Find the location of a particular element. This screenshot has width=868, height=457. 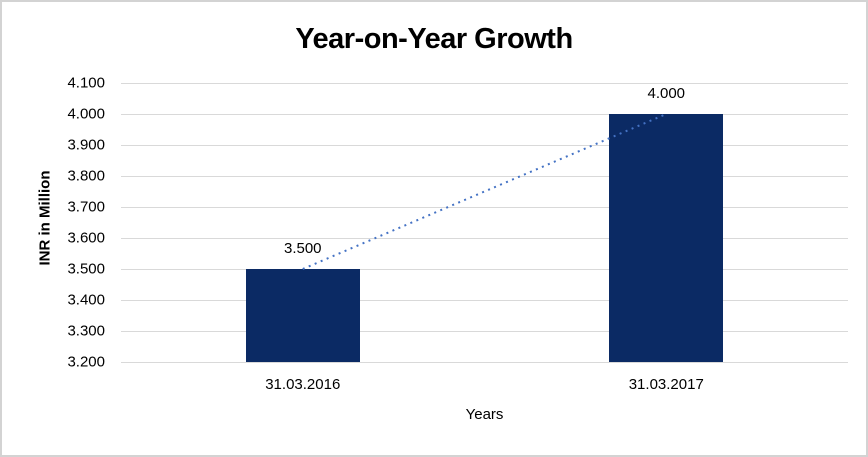

x-axis-tick-labels: 31.03.2016 31.03.2017 is located at coordinates (484, 386).